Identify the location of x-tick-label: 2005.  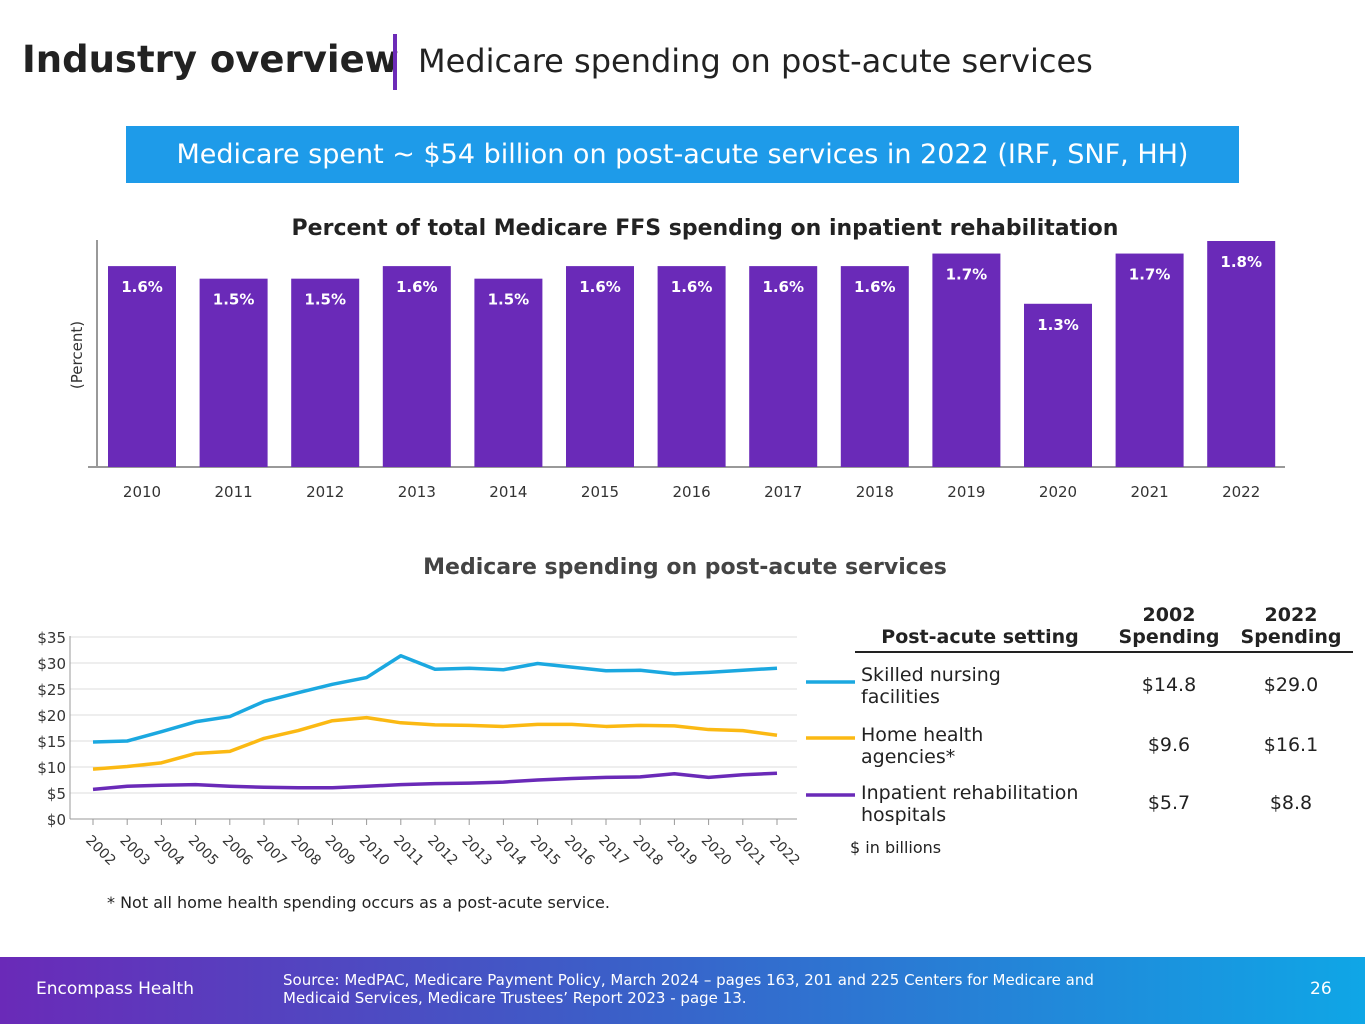
(203, 851).